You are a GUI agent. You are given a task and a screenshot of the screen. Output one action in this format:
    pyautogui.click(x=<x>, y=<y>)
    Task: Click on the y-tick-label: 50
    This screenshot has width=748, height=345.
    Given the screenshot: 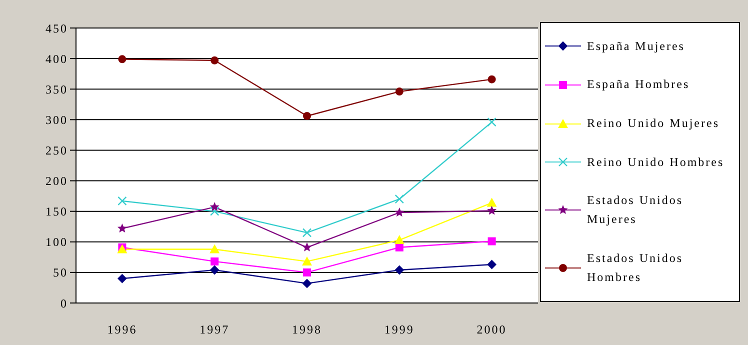 What is the action you would take?
    pyautogui.click(x=60, y=273)
    